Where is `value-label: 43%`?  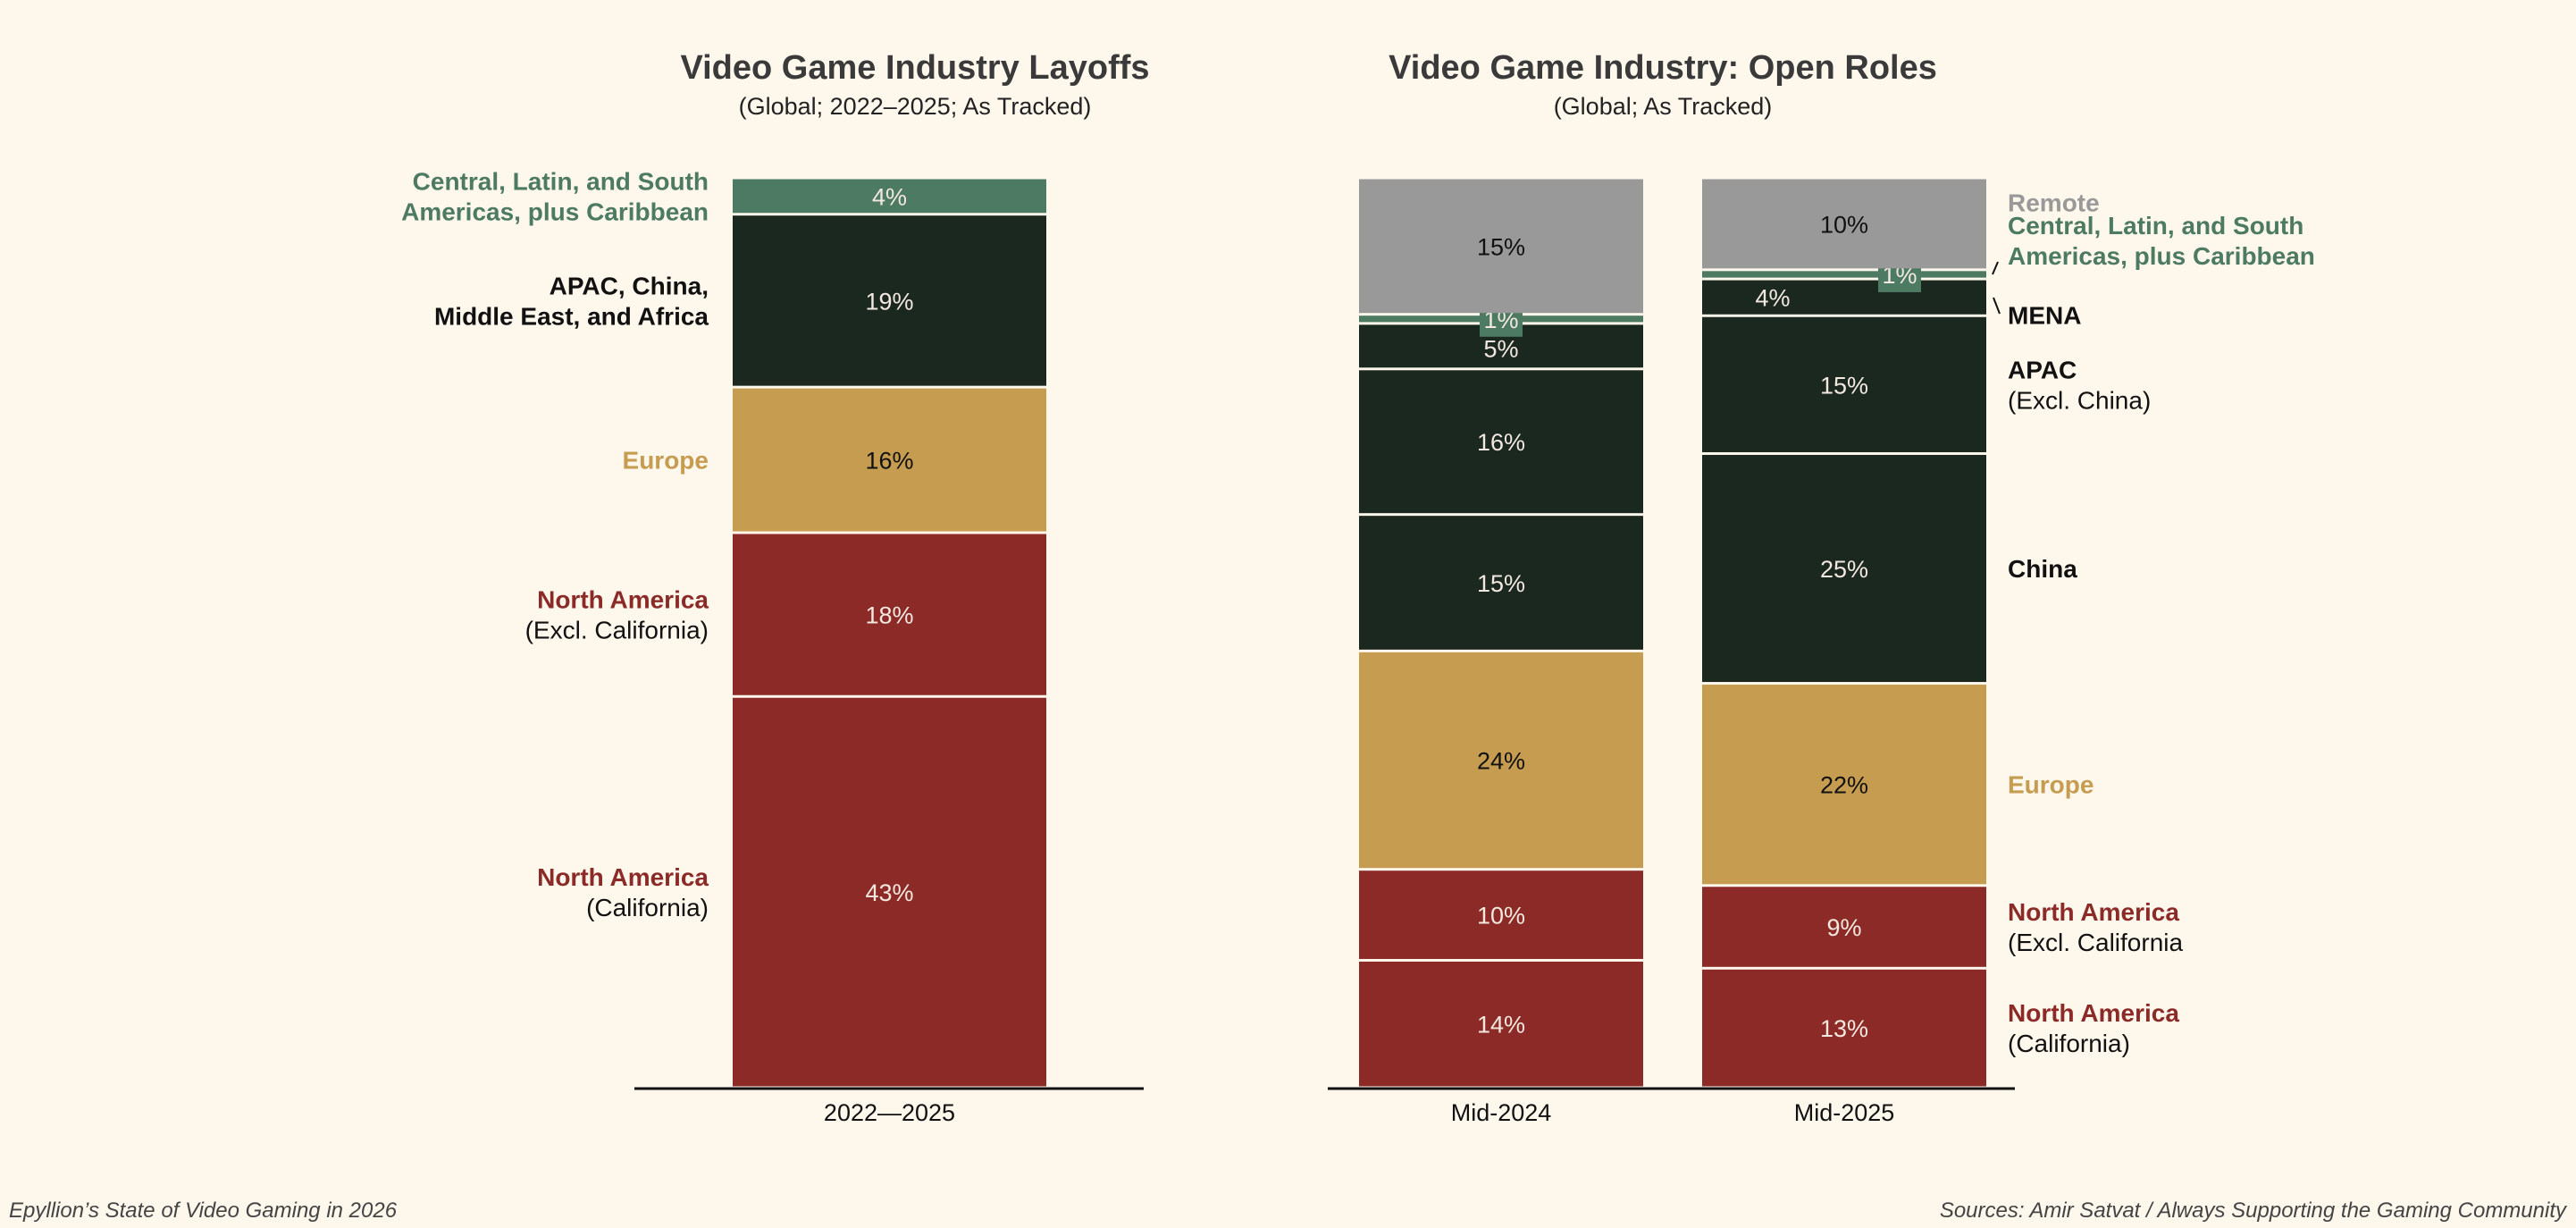
value-label: 43% is located at coordinates (889, 893).